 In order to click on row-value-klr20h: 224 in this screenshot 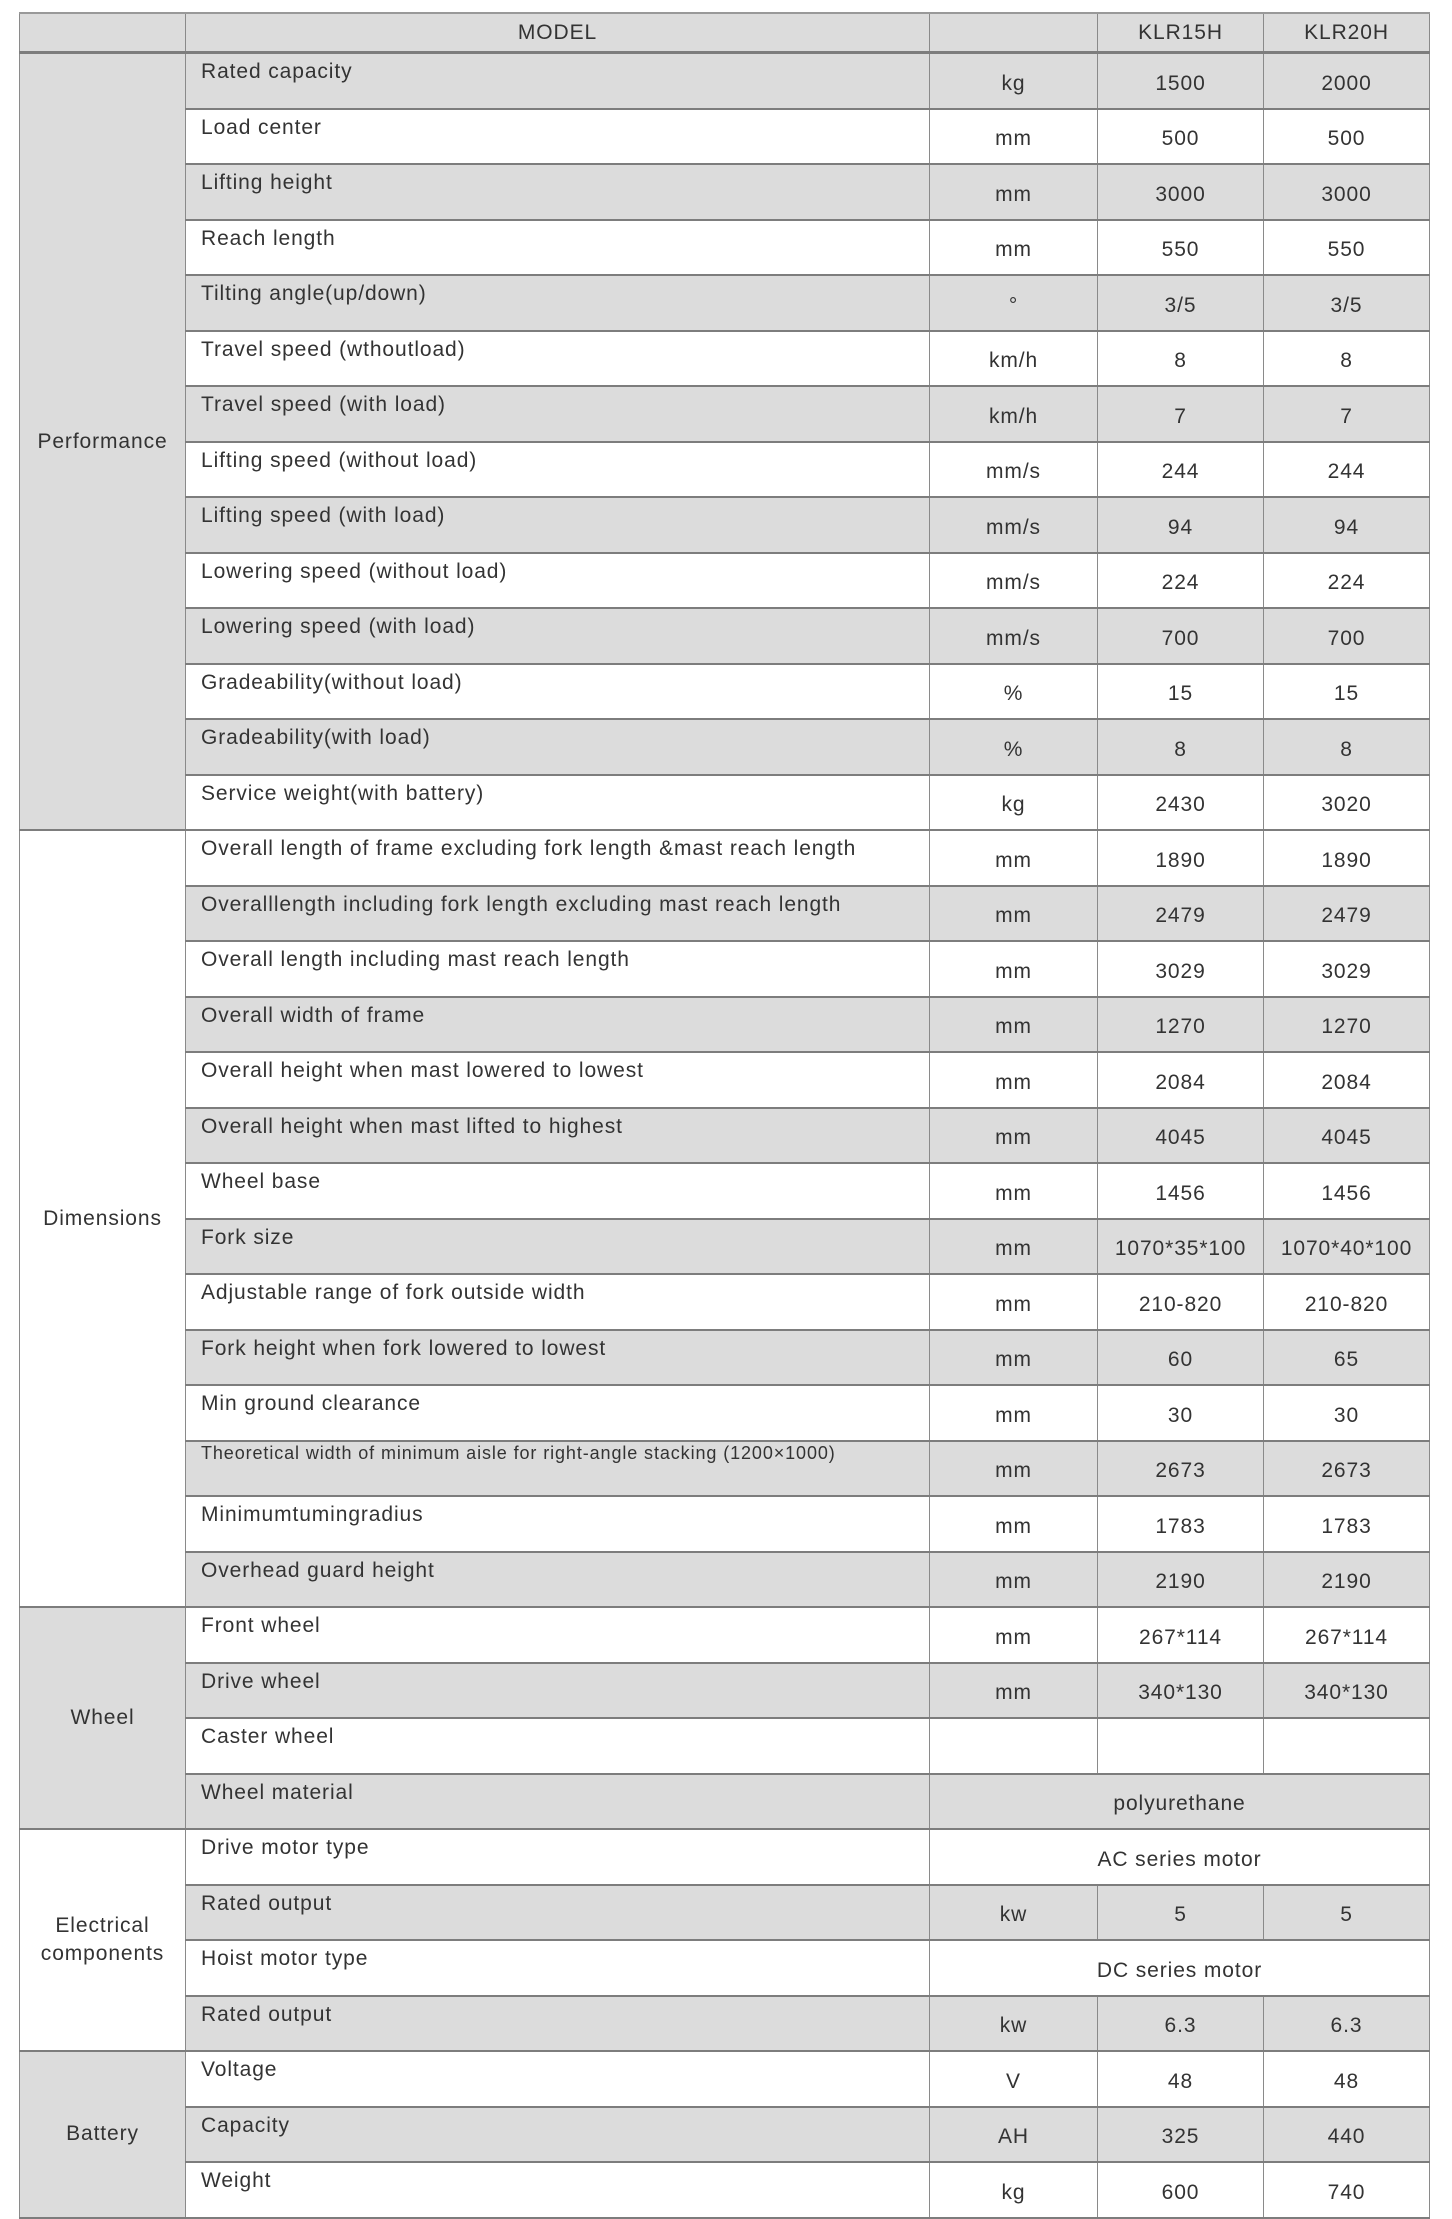, I will do `click(1346, 580)`.